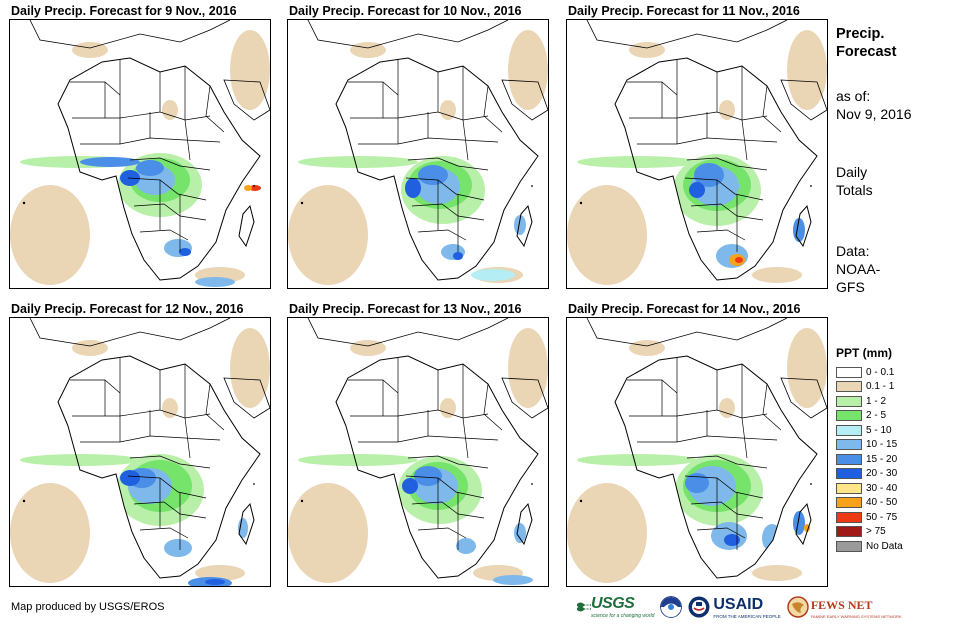 This screenshot has height=626, width=967. Describe the element at coordinates (869, 459) in the screenshot. I see `legend-item: 15 - 20` at that location.